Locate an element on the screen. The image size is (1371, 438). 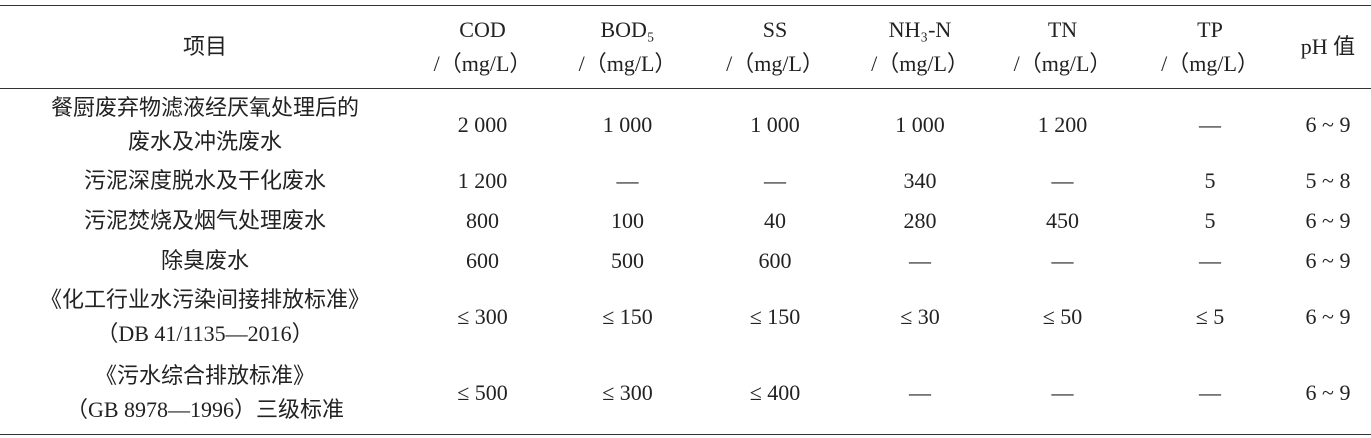
header-text: SS is located at coordinates (775, 29).